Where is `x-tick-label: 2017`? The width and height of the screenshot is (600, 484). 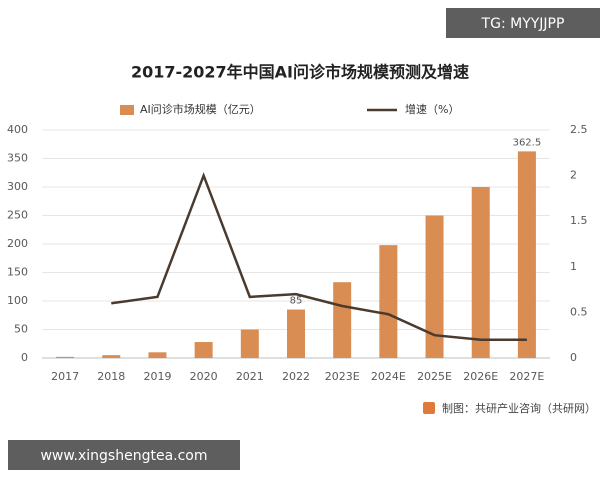
x-tick-label: 2017 is located at coordinates (65, 376).